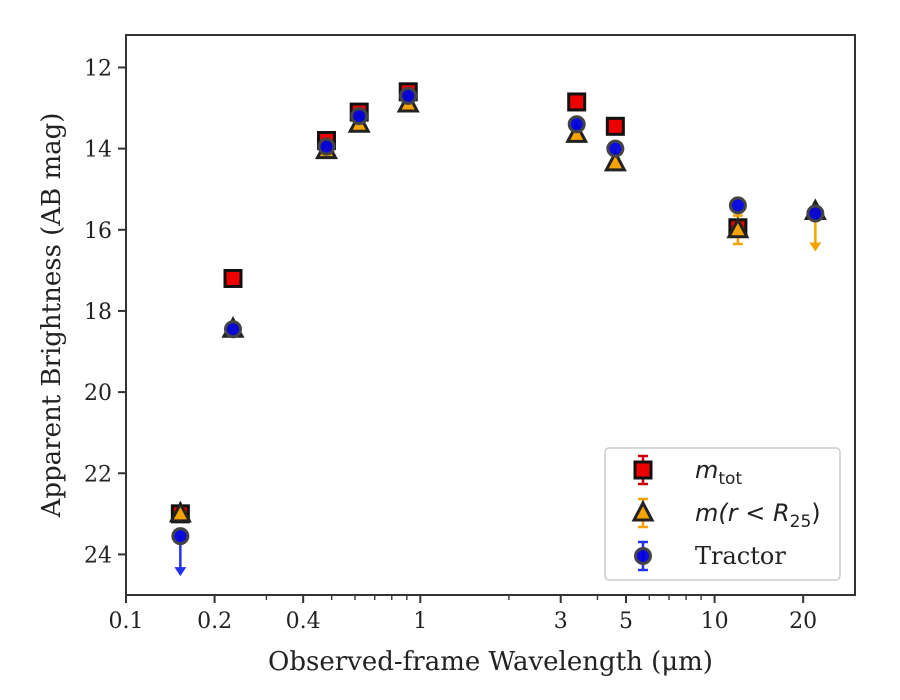 The image size is (900, 700). I want to click on x-axis-label: Observed-frame Wavelength (μm), so click(490, 662).